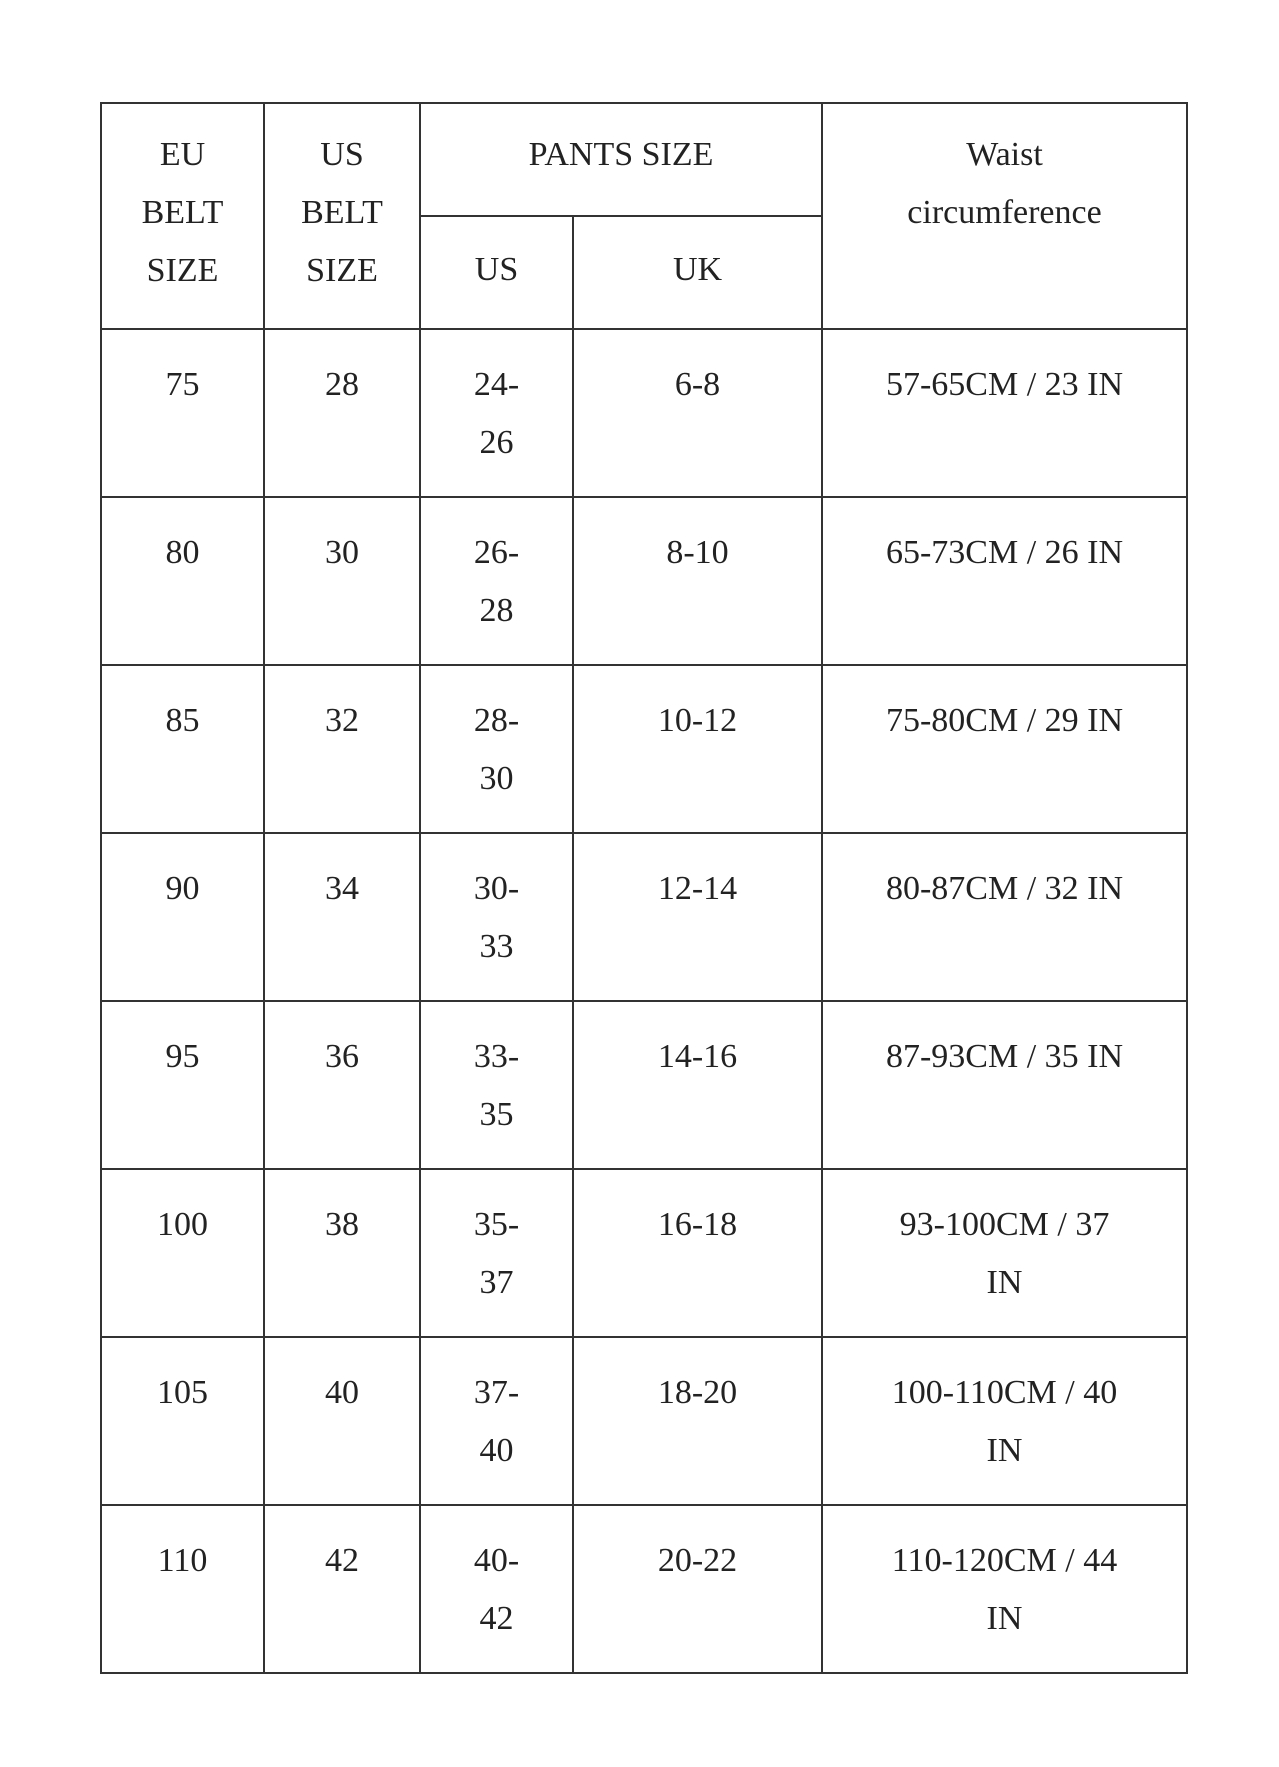  I want to click on cell-line: 30, so click(496, 778).